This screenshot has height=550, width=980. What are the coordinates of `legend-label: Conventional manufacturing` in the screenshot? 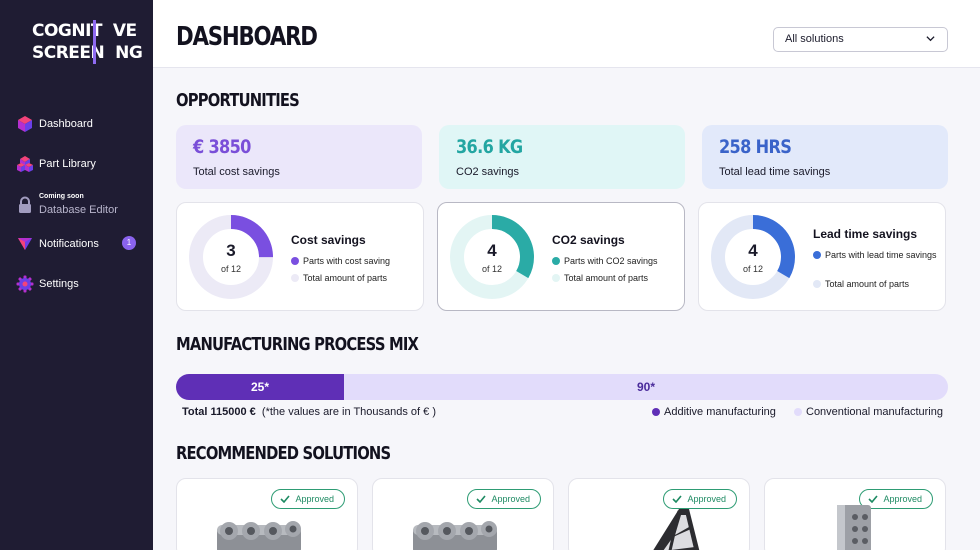 It's located at (874, 412).